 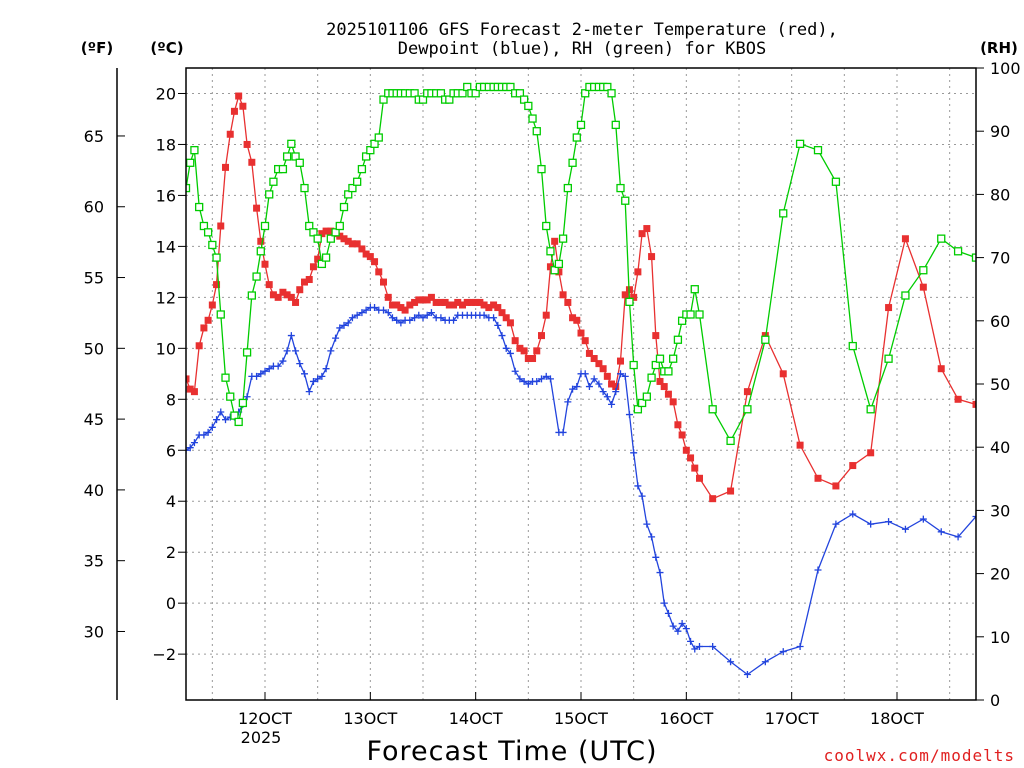 I want to click on rh-tick-label: 10, so click(x=1000, y=637).